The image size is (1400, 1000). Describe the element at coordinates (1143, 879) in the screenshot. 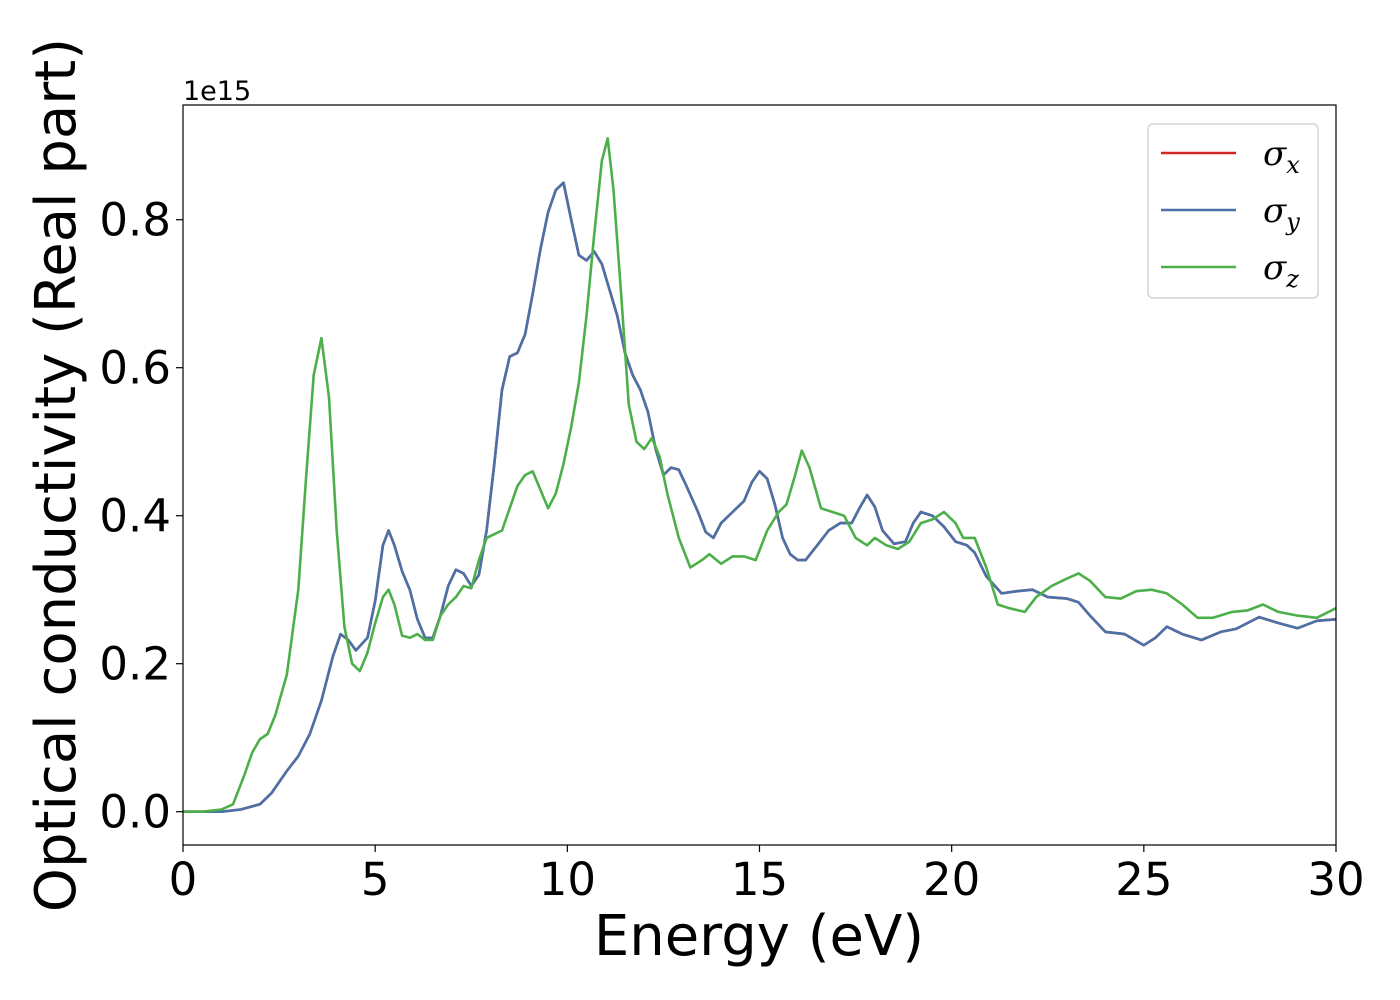

I see `x-tick-label: 25` at that location.